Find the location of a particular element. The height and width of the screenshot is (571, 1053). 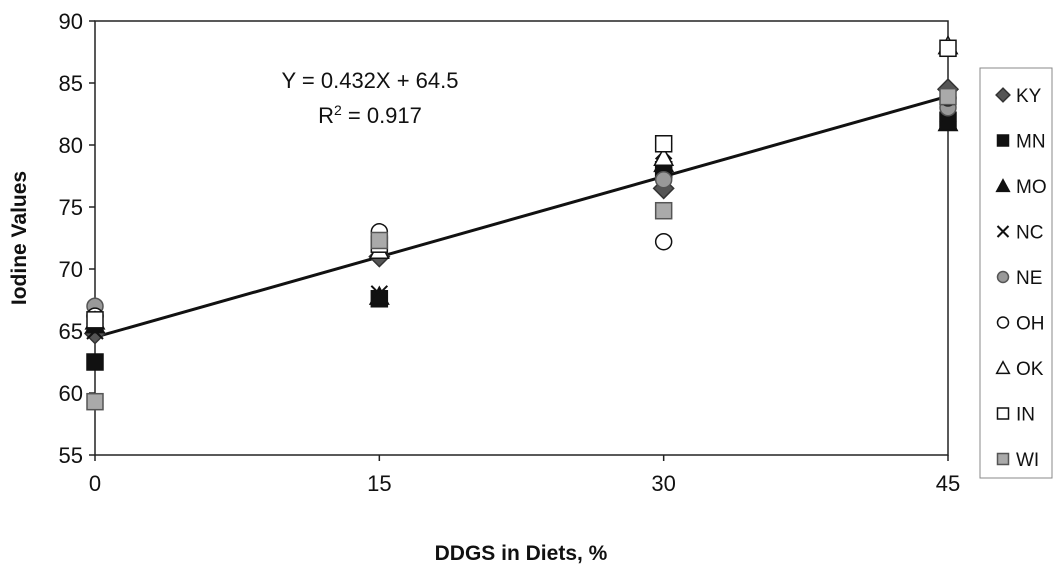

y-tick-label: 65 is located at coordinates (71, 331).